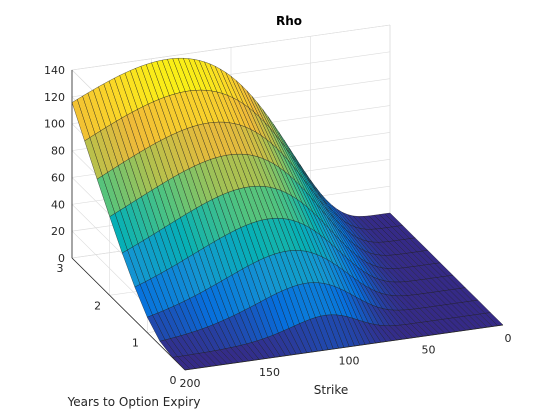 Image resolution: width=560 pixels, height=420 pixels. Describe the element at coordinates (289, 21) in the screenshot. I see `chart-title: Rho` at that location.